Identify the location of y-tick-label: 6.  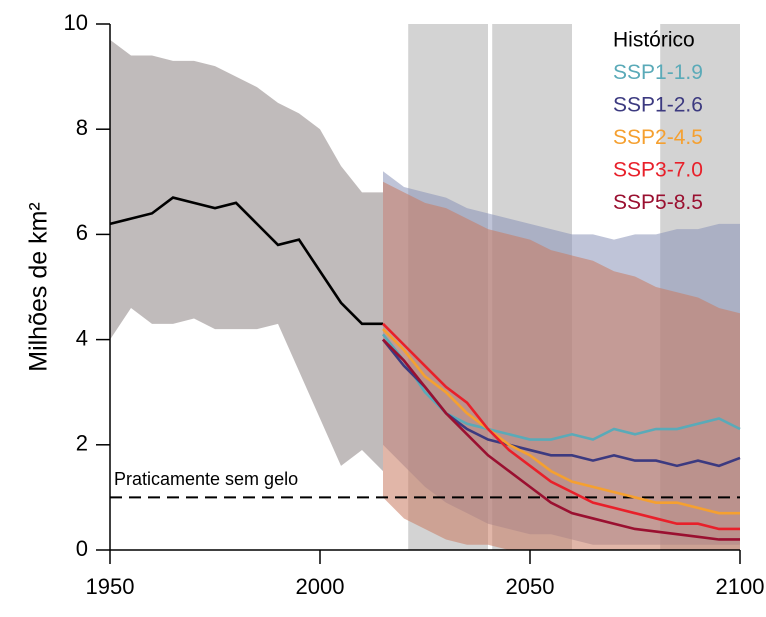
(82, 232).